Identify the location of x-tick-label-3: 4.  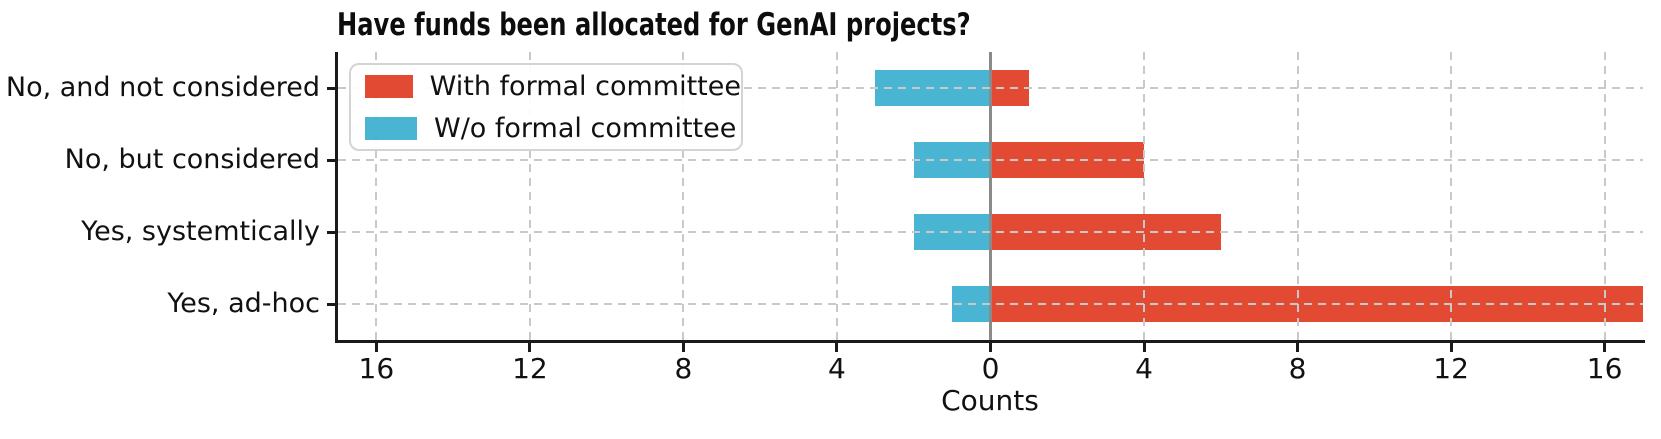
(837, 368).